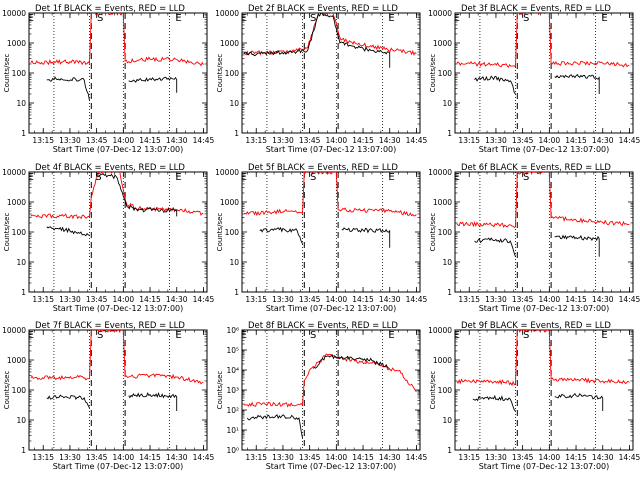 This screenshot has height=480, width=640. I want to click on y-tick-label: 10², so click(232, 410).